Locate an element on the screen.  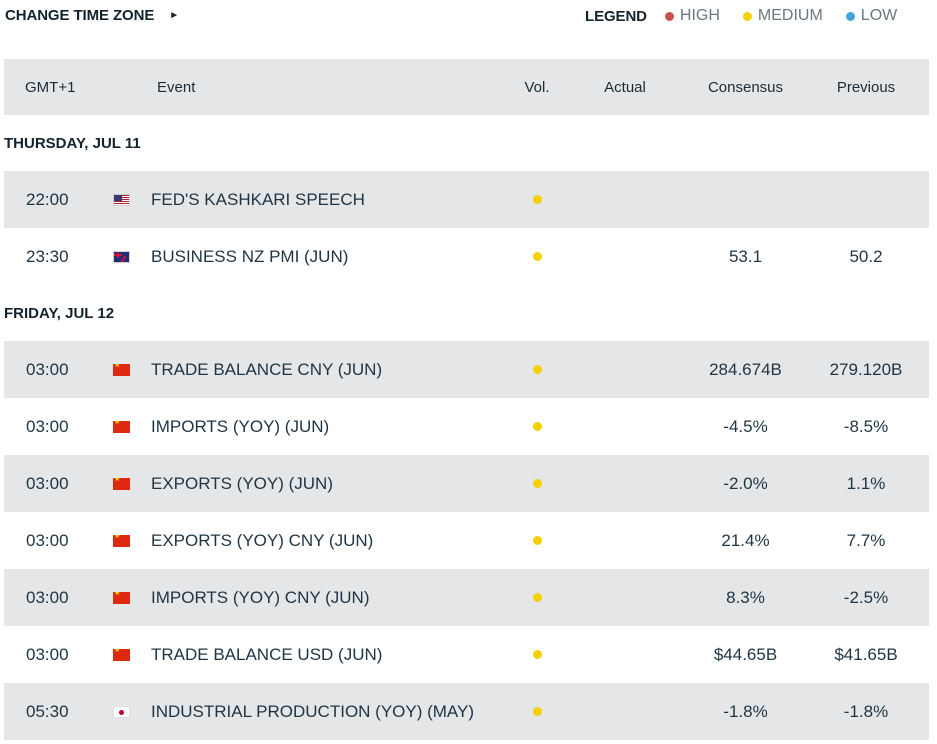
legend-item-high: HIGH is located at coordinates (692, 16).